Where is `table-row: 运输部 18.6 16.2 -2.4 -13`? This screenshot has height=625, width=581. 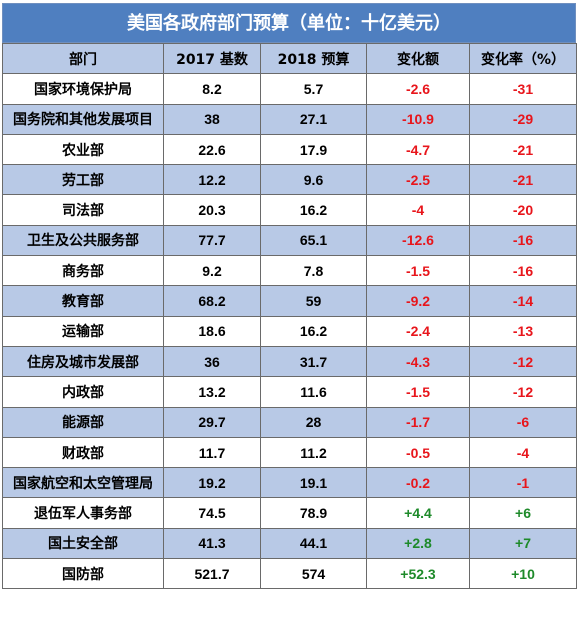
table-row: 运输部 18.6 16.2 -2.4 -13 is located at coordinates (289, 331).